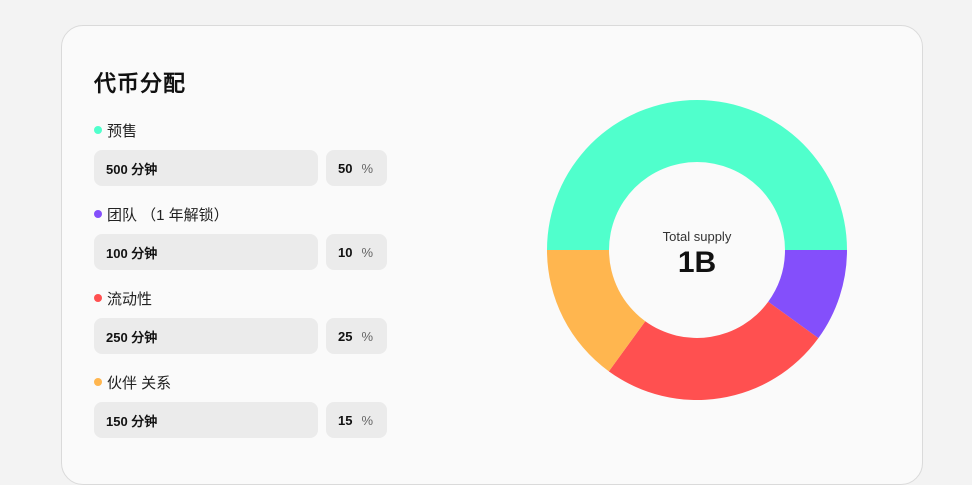  I want to click on allocation-label: 预售, so click(122, 131).